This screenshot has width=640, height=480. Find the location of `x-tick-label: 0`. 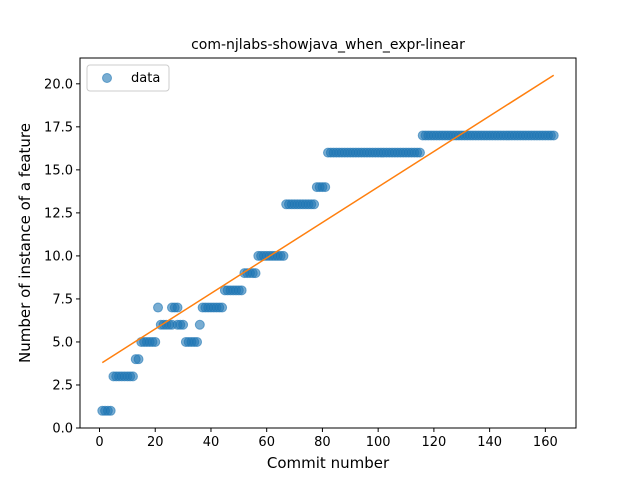

x-tick-label: 0 is located at coordinates (99, 442).